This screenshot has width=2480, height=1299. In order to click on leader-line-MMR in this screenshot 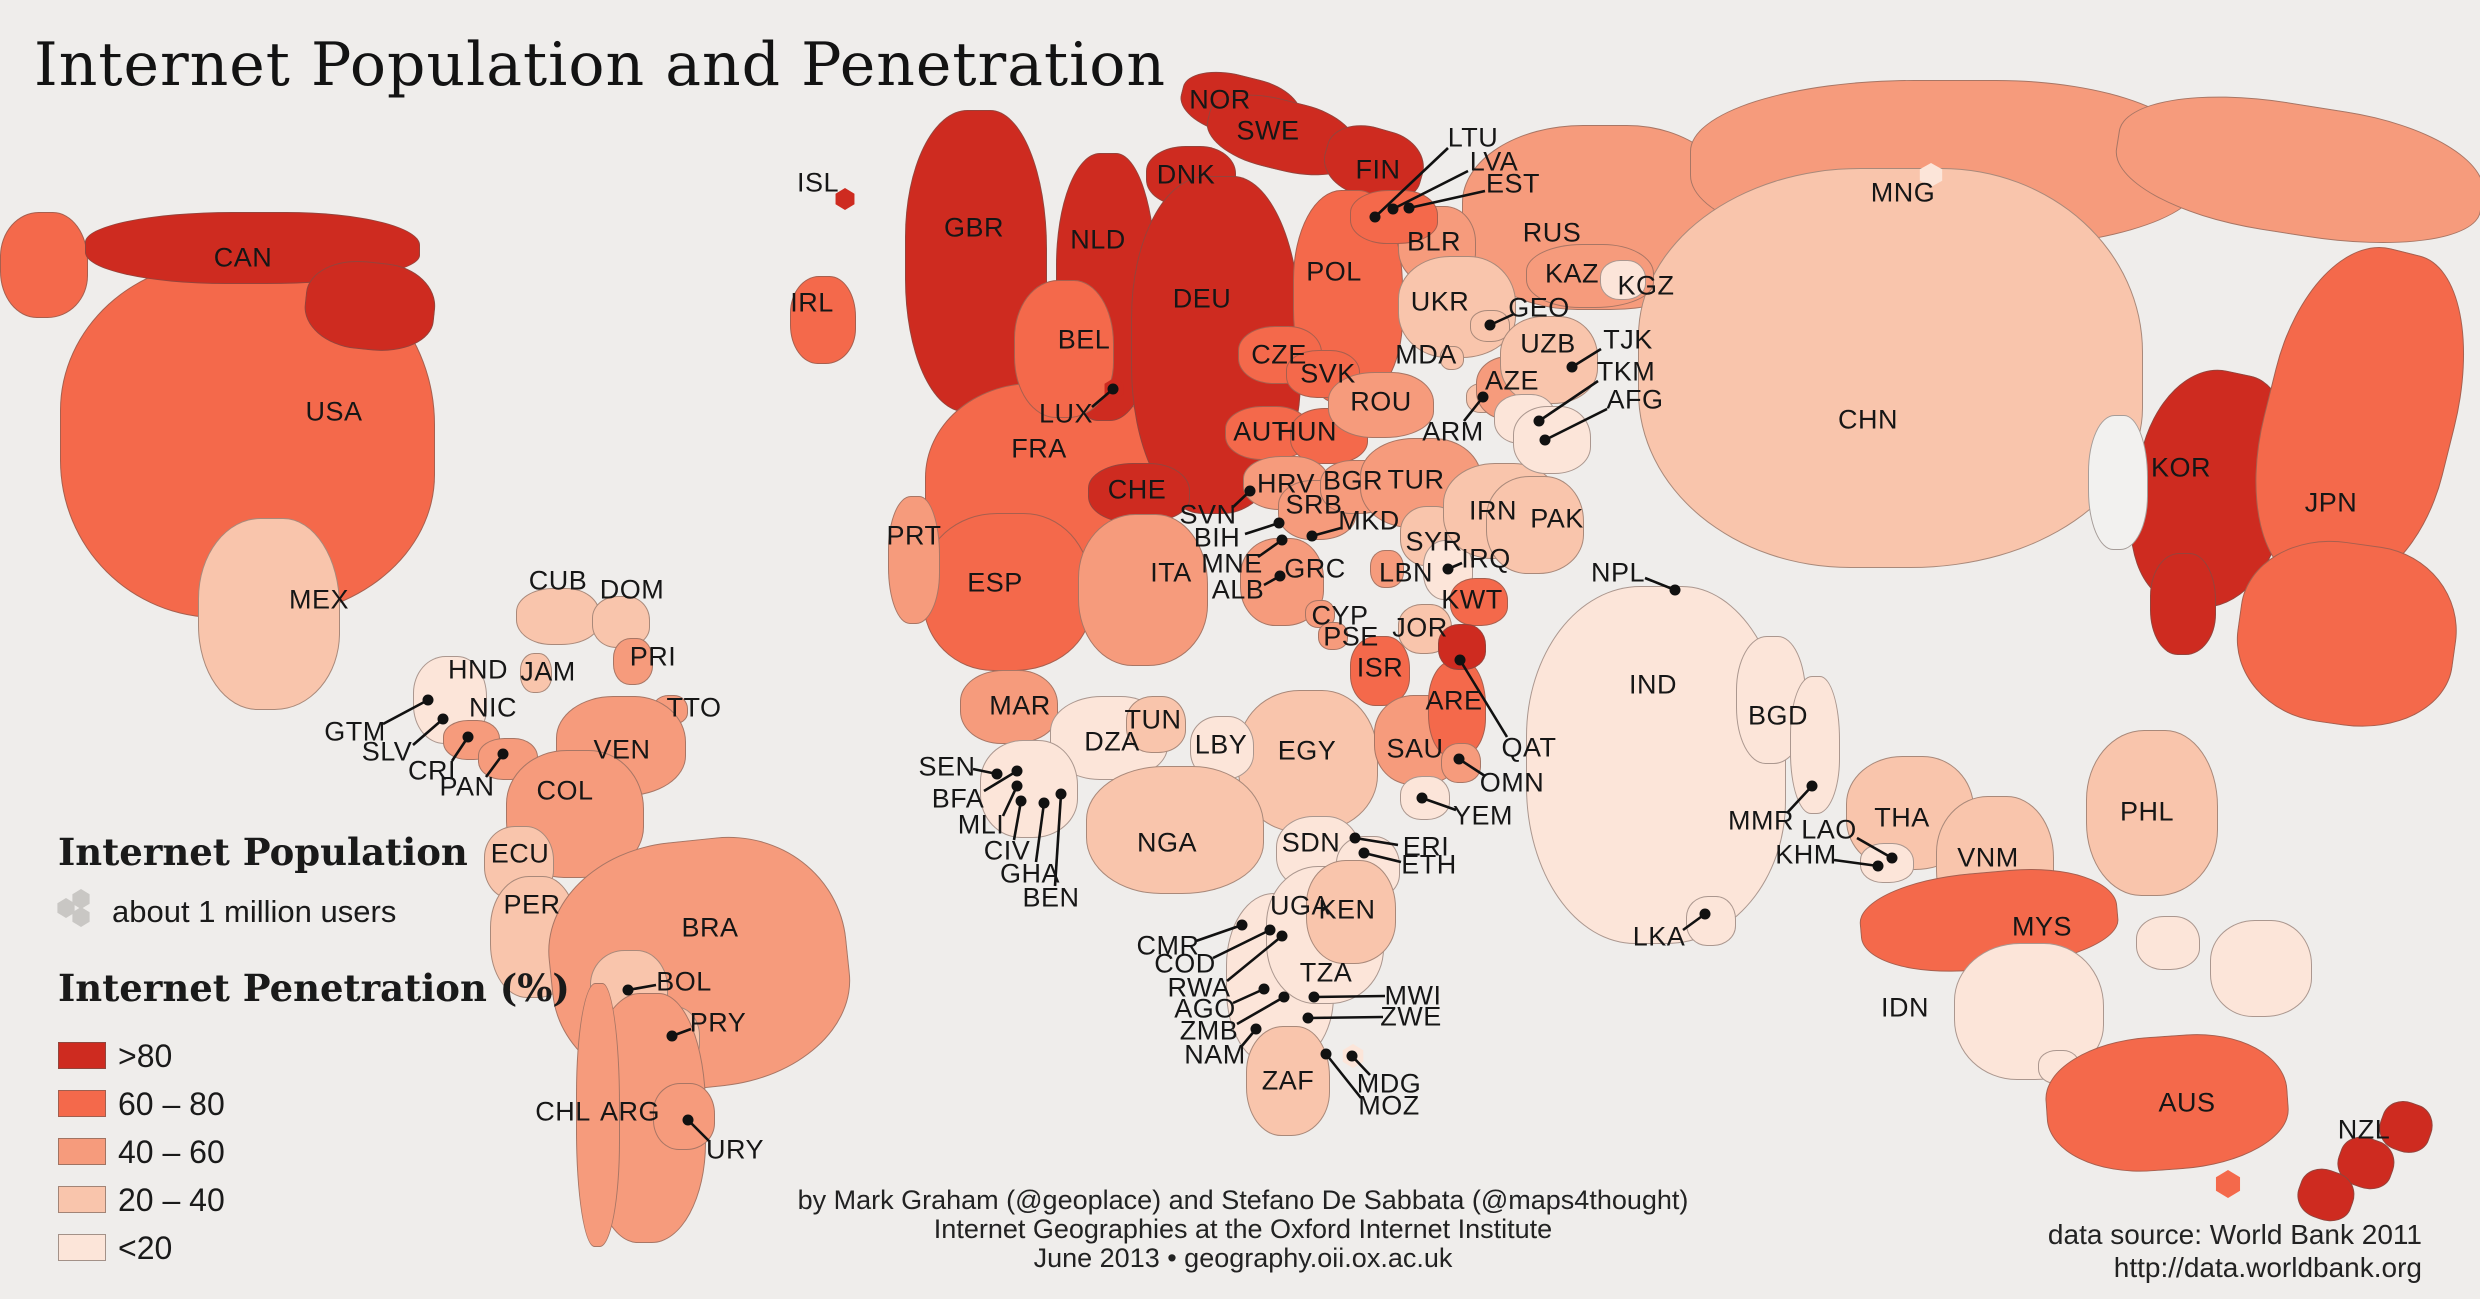, I will do `click(1799, 799)`.